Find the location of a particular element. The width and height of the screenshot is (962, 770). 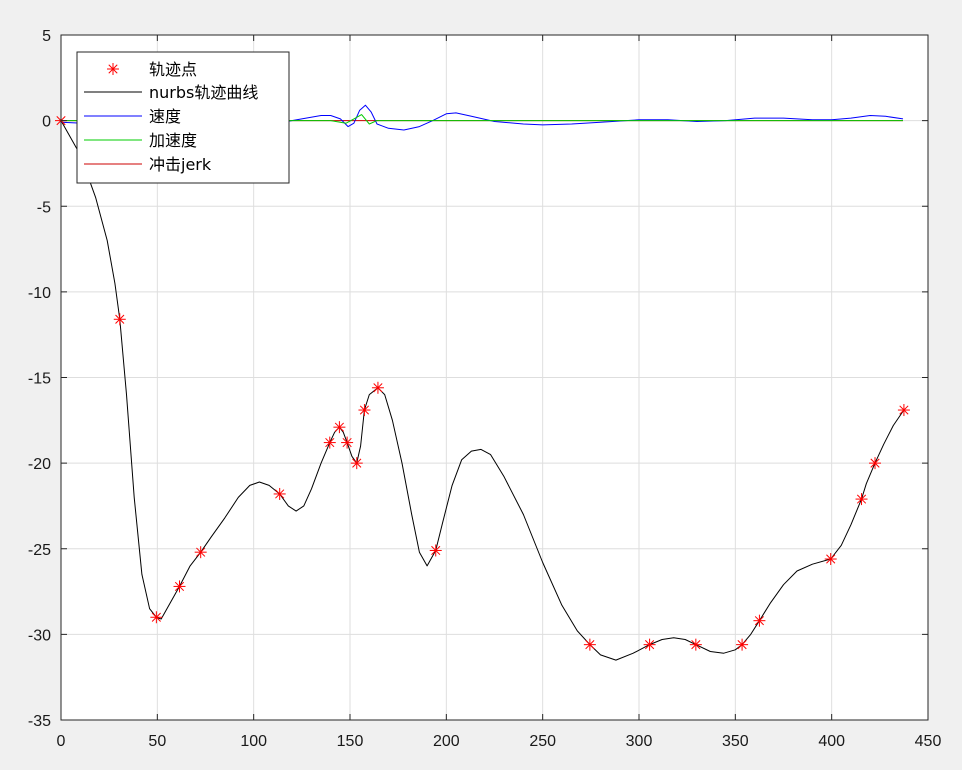

acceleration-line is located at coordinates (482, 119).